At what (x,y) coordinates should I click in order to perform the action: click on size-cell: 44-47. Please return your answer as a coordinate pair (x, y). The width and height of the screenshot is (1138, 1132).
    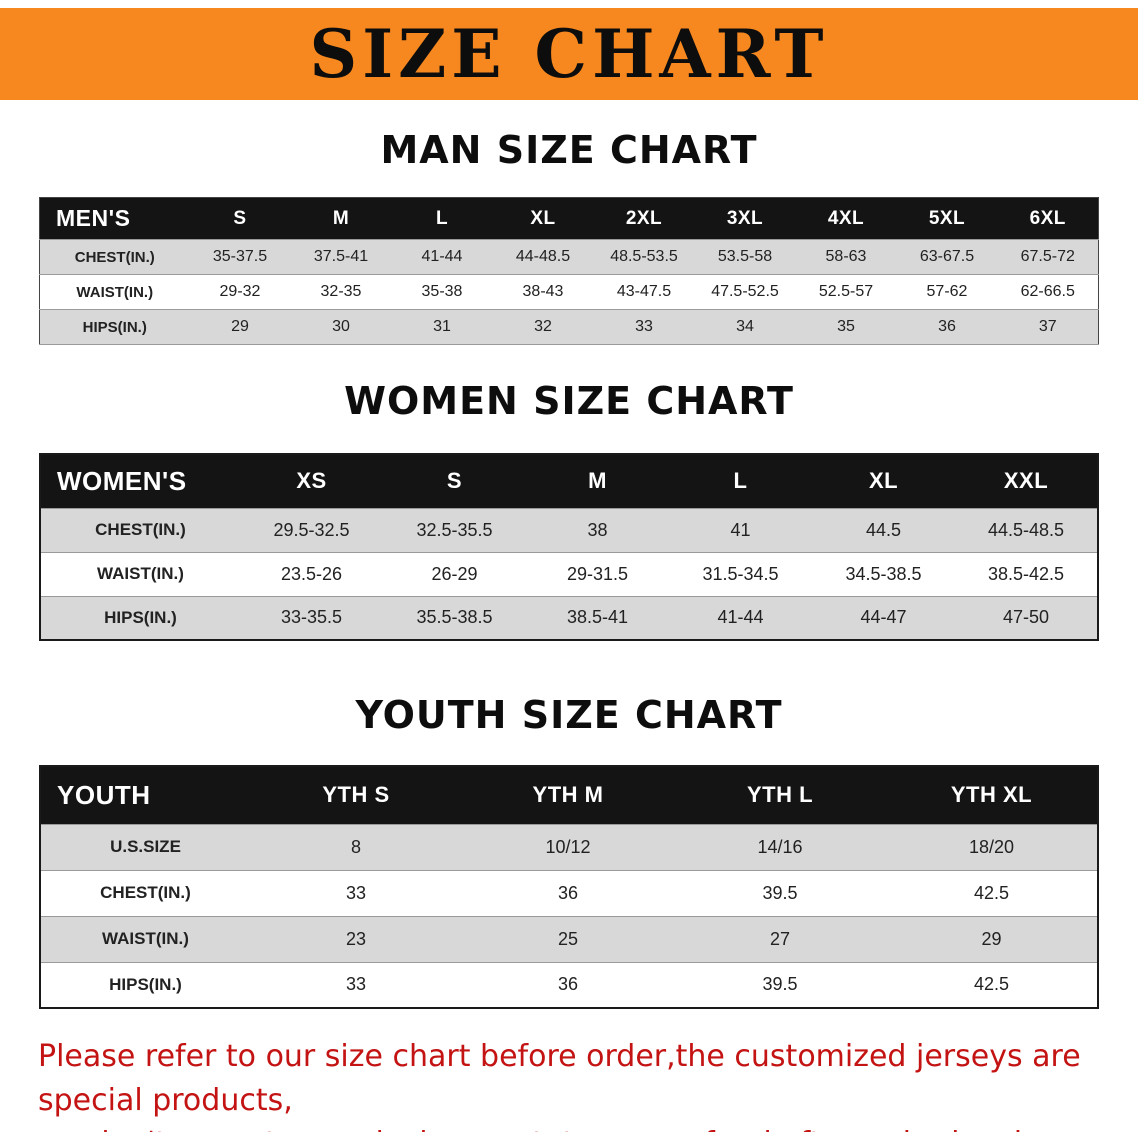
    Looking at the image, I should click on (883, 618).